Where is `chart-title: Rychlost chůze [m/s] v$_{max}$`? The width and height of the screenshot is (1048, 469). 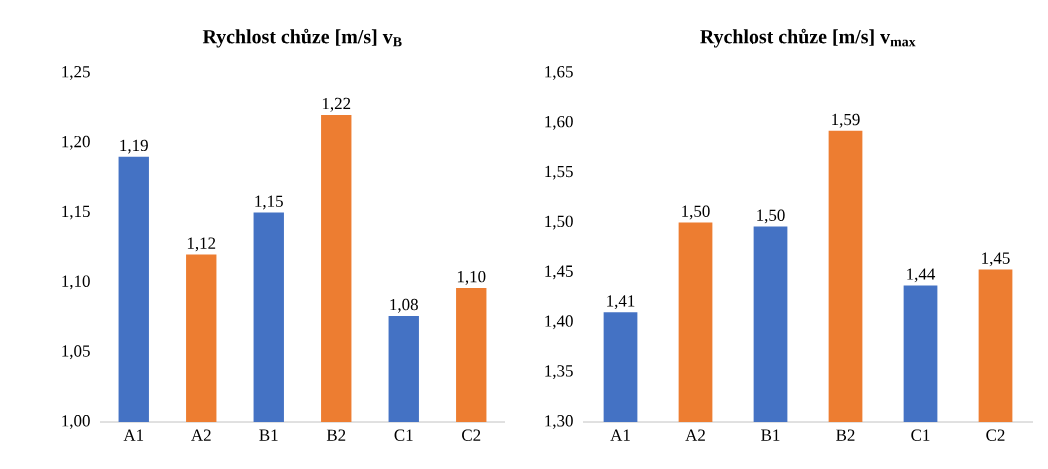
chart-title: Rychlost chůze [m/s] v$_{max}$ is located at coordinates (808, 38).